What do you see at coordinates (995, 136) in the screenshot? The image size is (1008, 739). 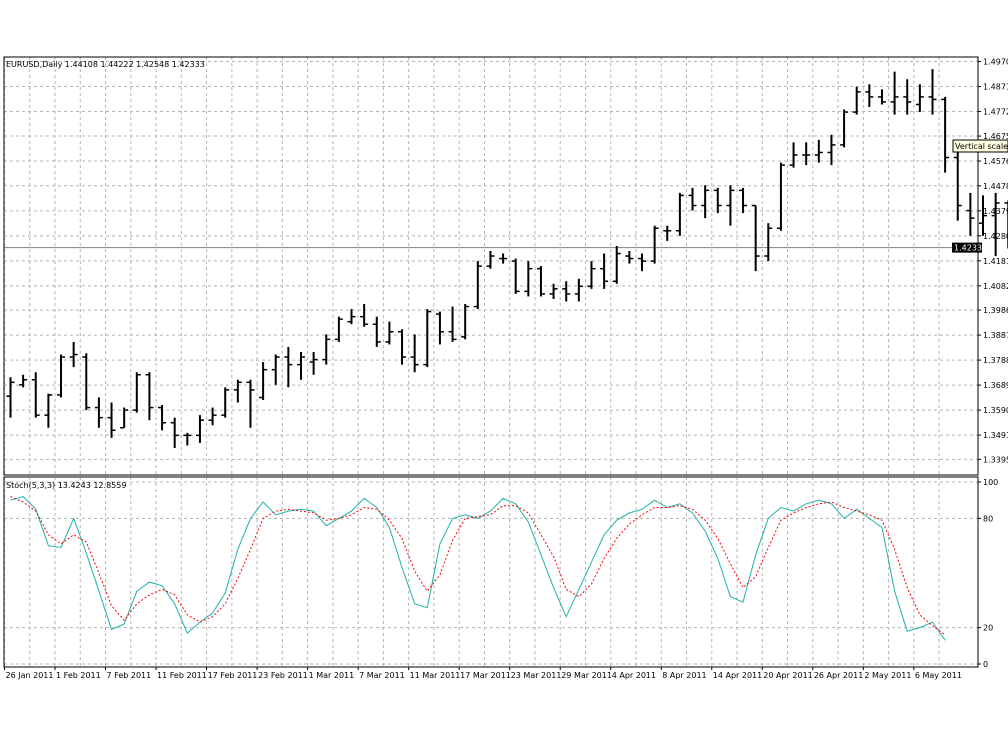 I see `y-tick-label: 1.46750` at bounding box center [995, 136].